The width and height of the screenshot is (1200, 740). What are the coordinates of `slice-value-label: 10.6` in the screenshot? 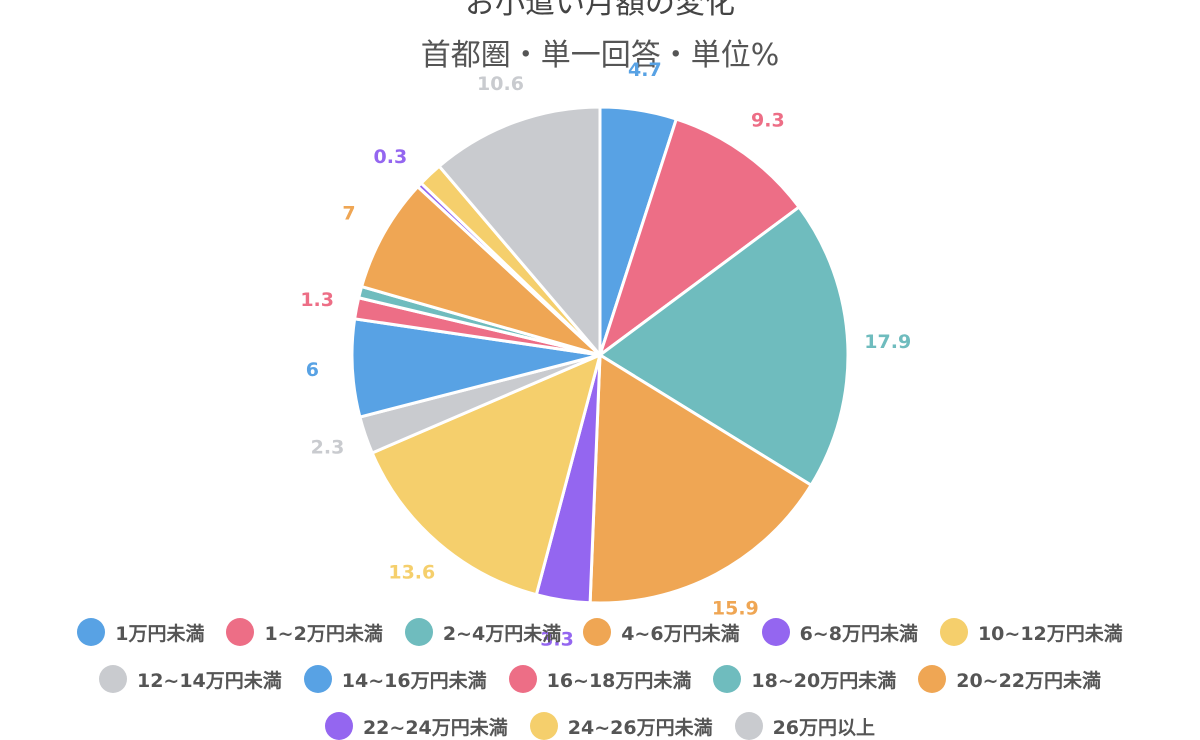 It's located at (500, 84).